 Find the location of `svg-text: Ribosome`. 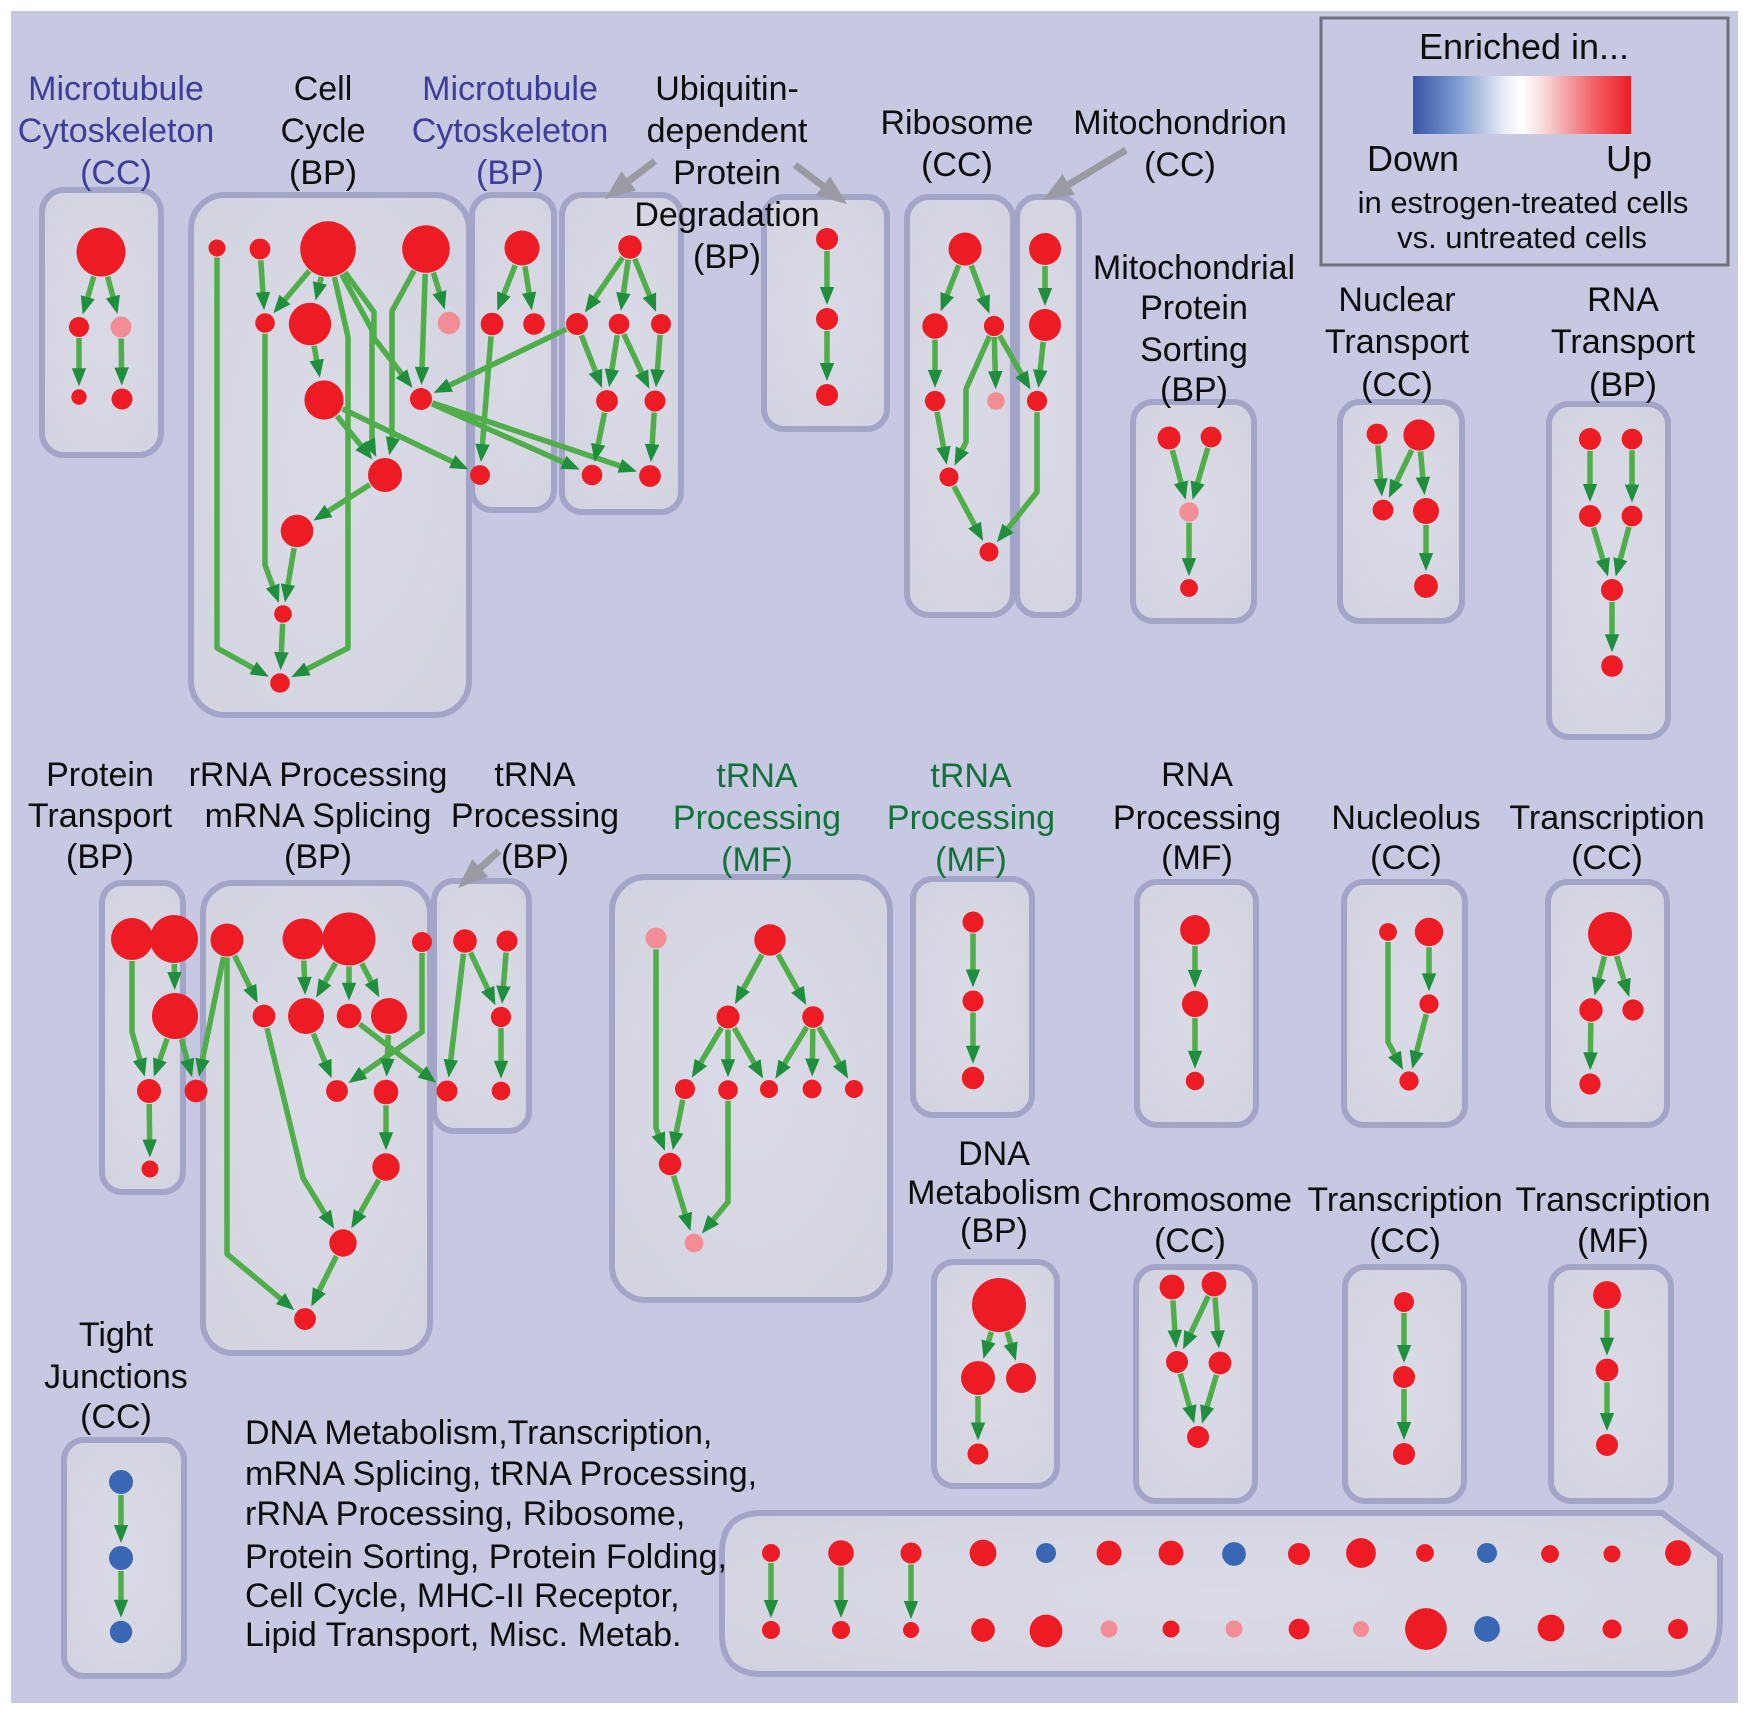

svg-text: Ribosome is located at coordinates (956, 123).